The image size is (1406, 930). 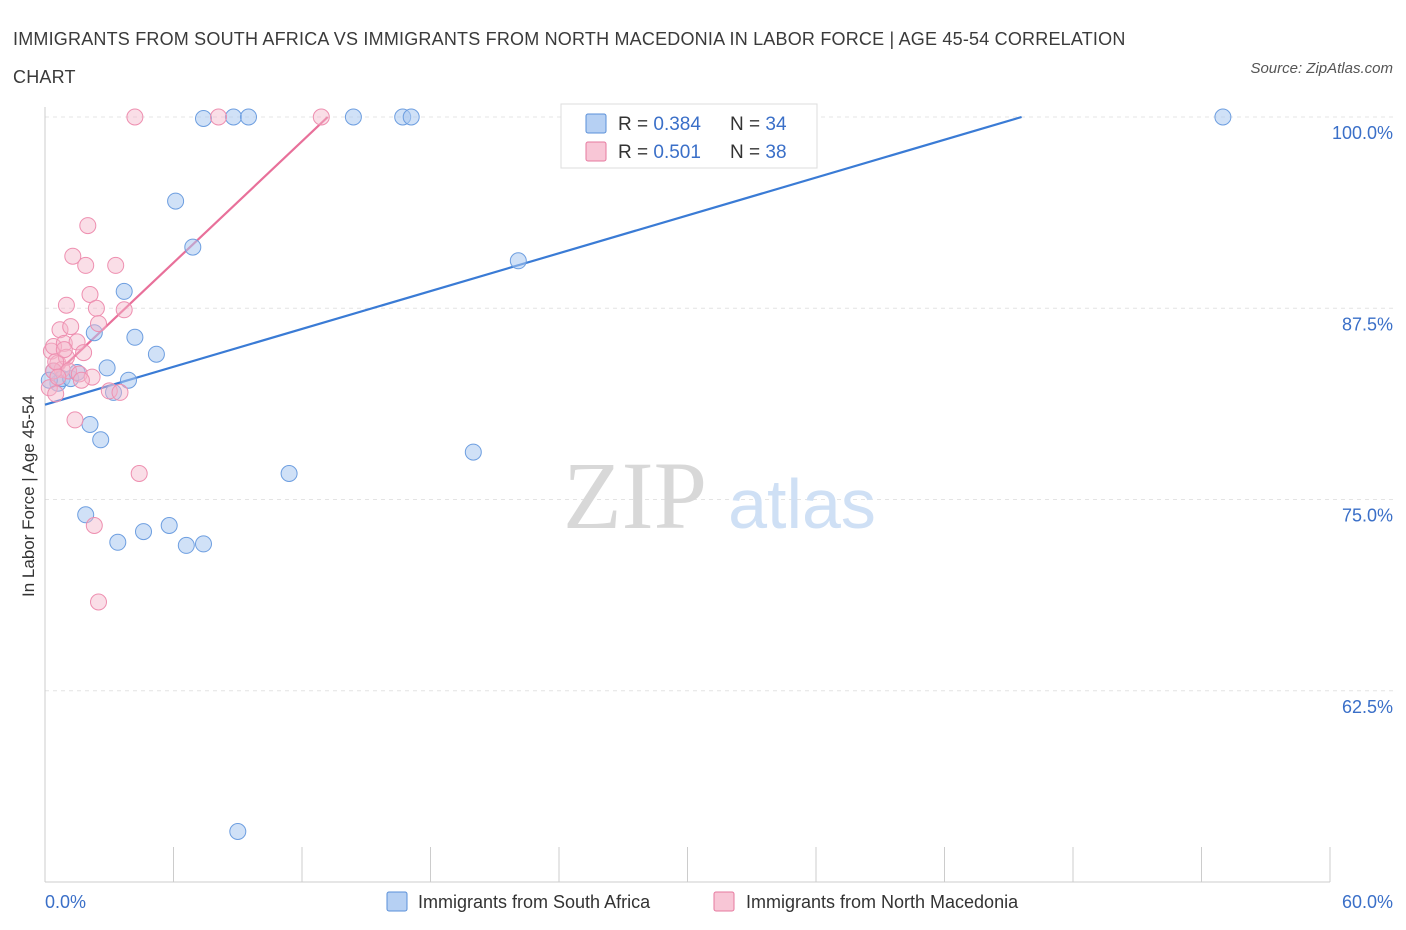 I want to click on series-legend-swatch-pink, so click(x=724, y=901).